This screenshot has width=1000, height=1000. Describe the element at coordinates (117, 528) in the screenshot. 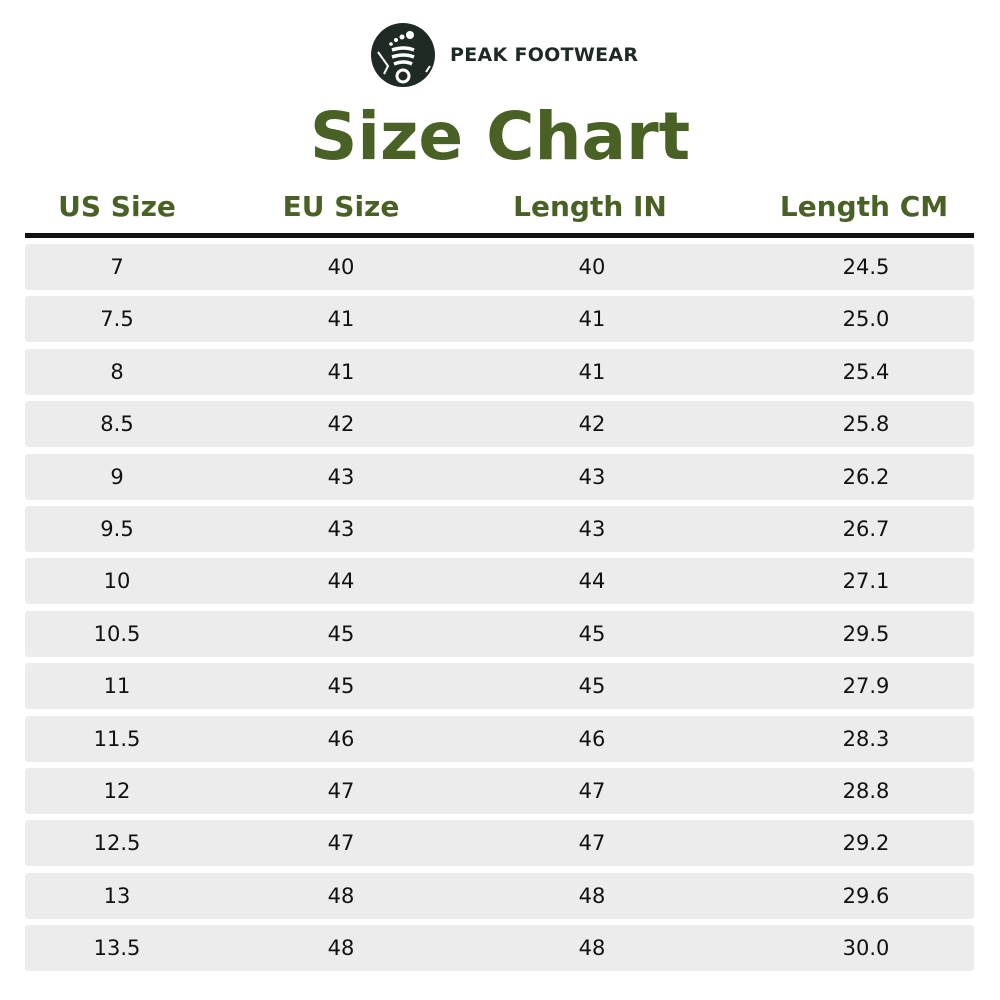

I see `cell-us-size: 9.5` at that location.